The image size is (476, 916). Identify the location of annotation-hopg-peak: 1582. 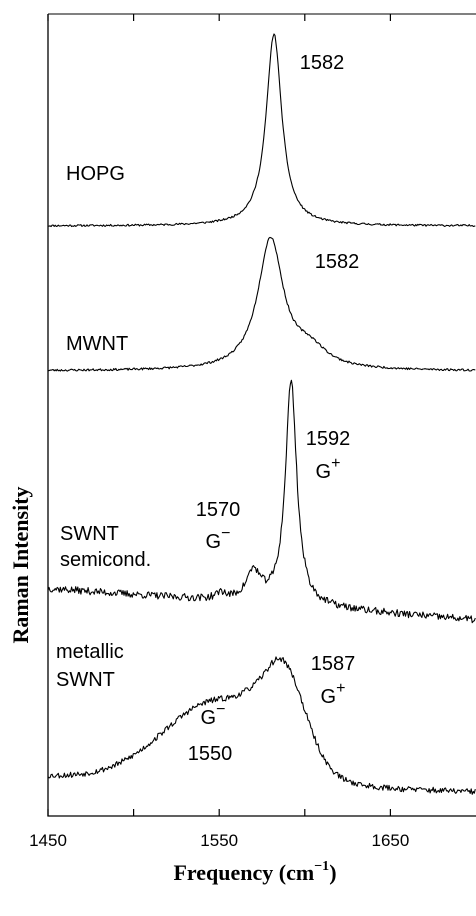
(322, 63).